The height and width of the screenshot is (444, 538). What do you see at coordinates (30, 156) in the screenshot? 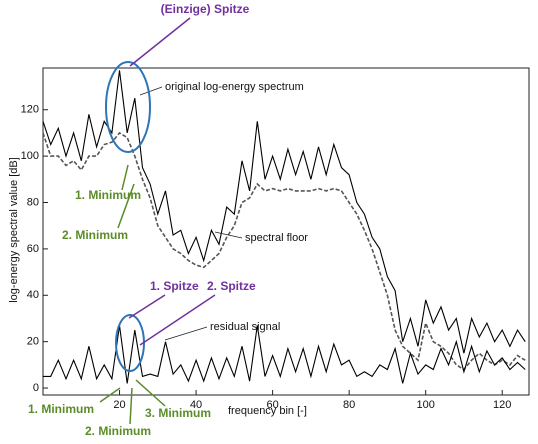
I see `y-tick-label: 100` at bounding box center [30, 156].